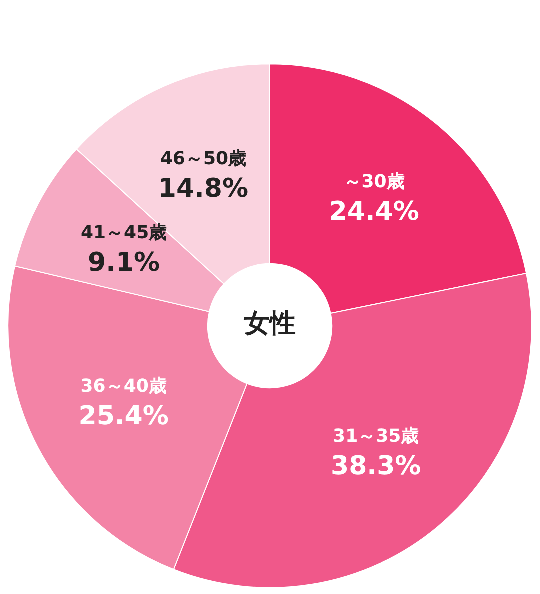  I want to click on slice-label: 41～45歳, so click(124, 233).